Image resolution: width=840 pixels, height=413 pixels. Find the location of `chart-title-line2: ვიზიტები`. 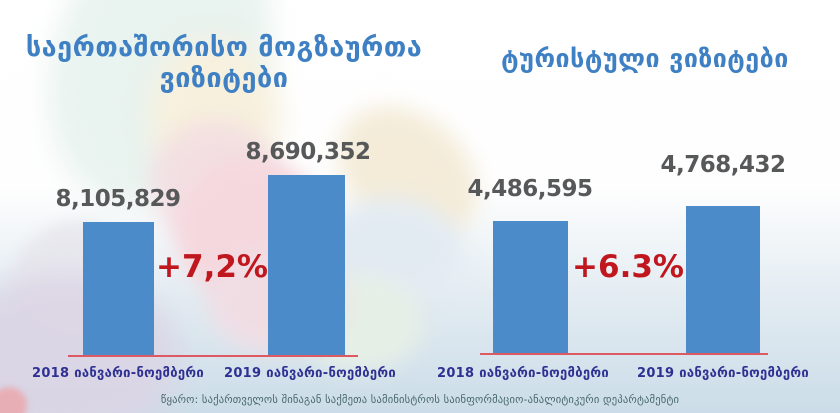

chart-title-line2: ვიზიტები is located at coordinates (224, 79).